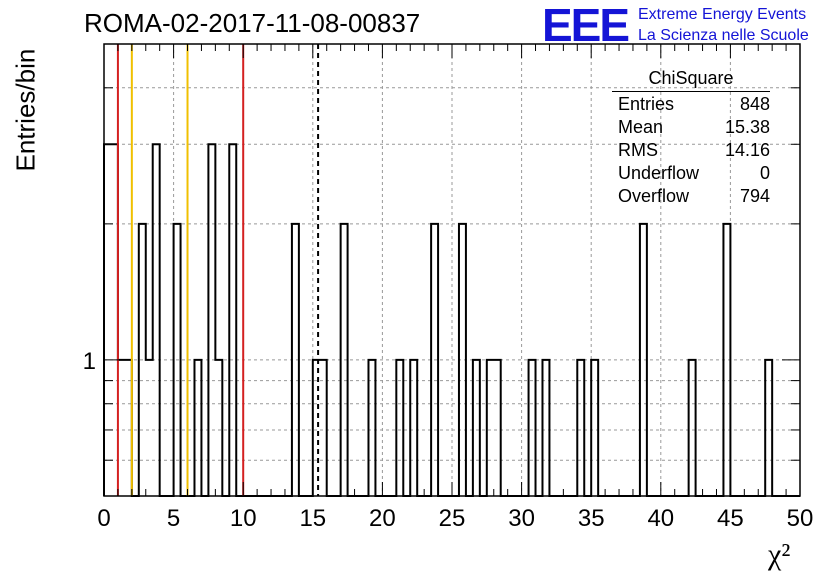  What do you see at coordinates (800, 518) in the screenshot?
I see `x-tick-label: 50` at bounding box center [800, 518].